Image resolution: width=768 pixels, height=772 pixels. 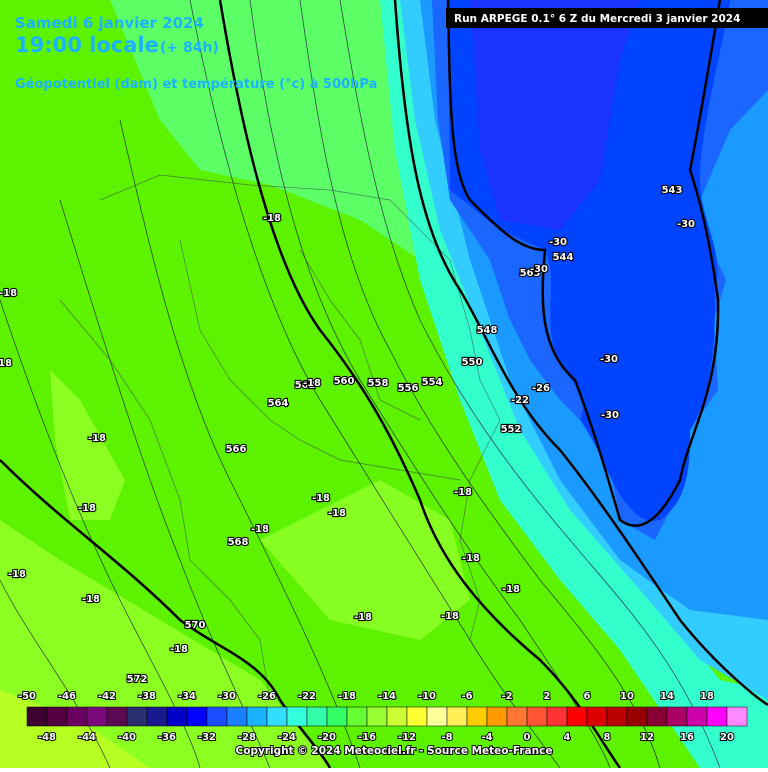 I want to click on colorbar-label: 10, so click(x=627, y=696).